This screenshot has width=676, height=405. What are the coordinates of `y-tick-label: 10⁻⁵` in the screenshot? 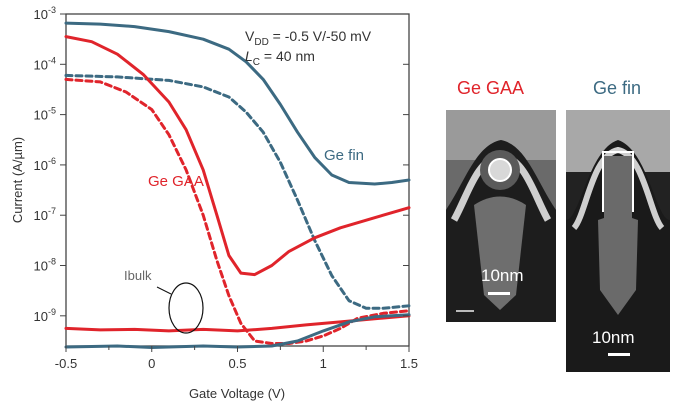 It's located at (45, 114).